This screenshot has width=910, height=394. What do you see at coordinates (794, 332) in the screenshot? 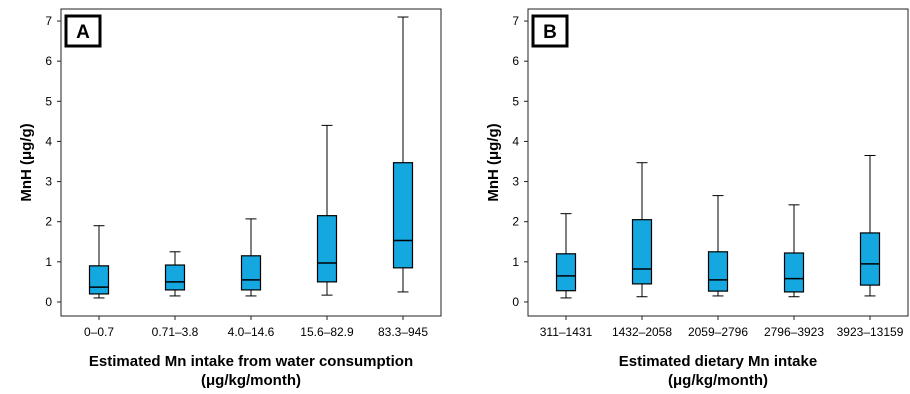
I see `x-tick-label: 2796–3923` at bounding box center [794, 332].